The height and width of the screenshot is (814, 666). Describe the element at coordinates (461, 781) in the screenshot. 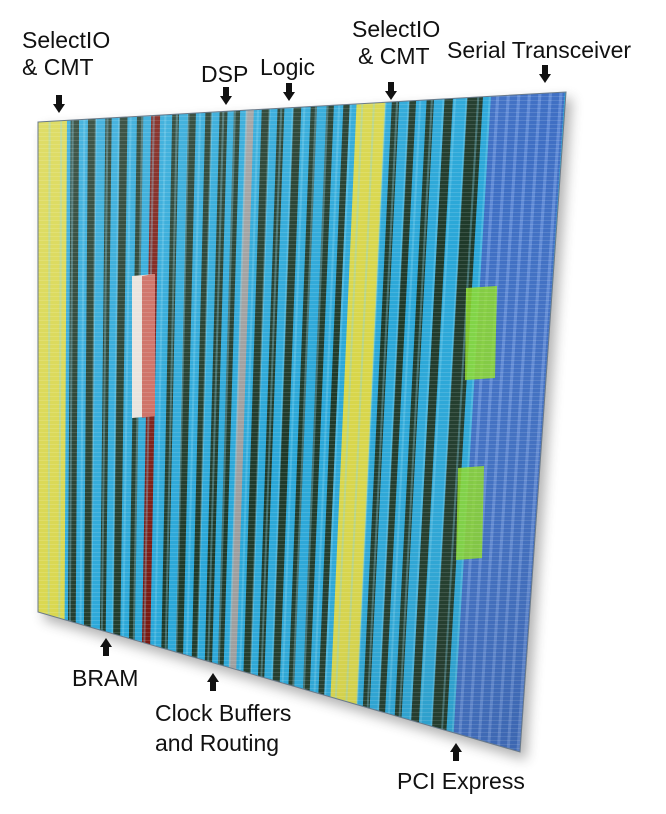

I see `label-pci-express: PCI Express` at that location.